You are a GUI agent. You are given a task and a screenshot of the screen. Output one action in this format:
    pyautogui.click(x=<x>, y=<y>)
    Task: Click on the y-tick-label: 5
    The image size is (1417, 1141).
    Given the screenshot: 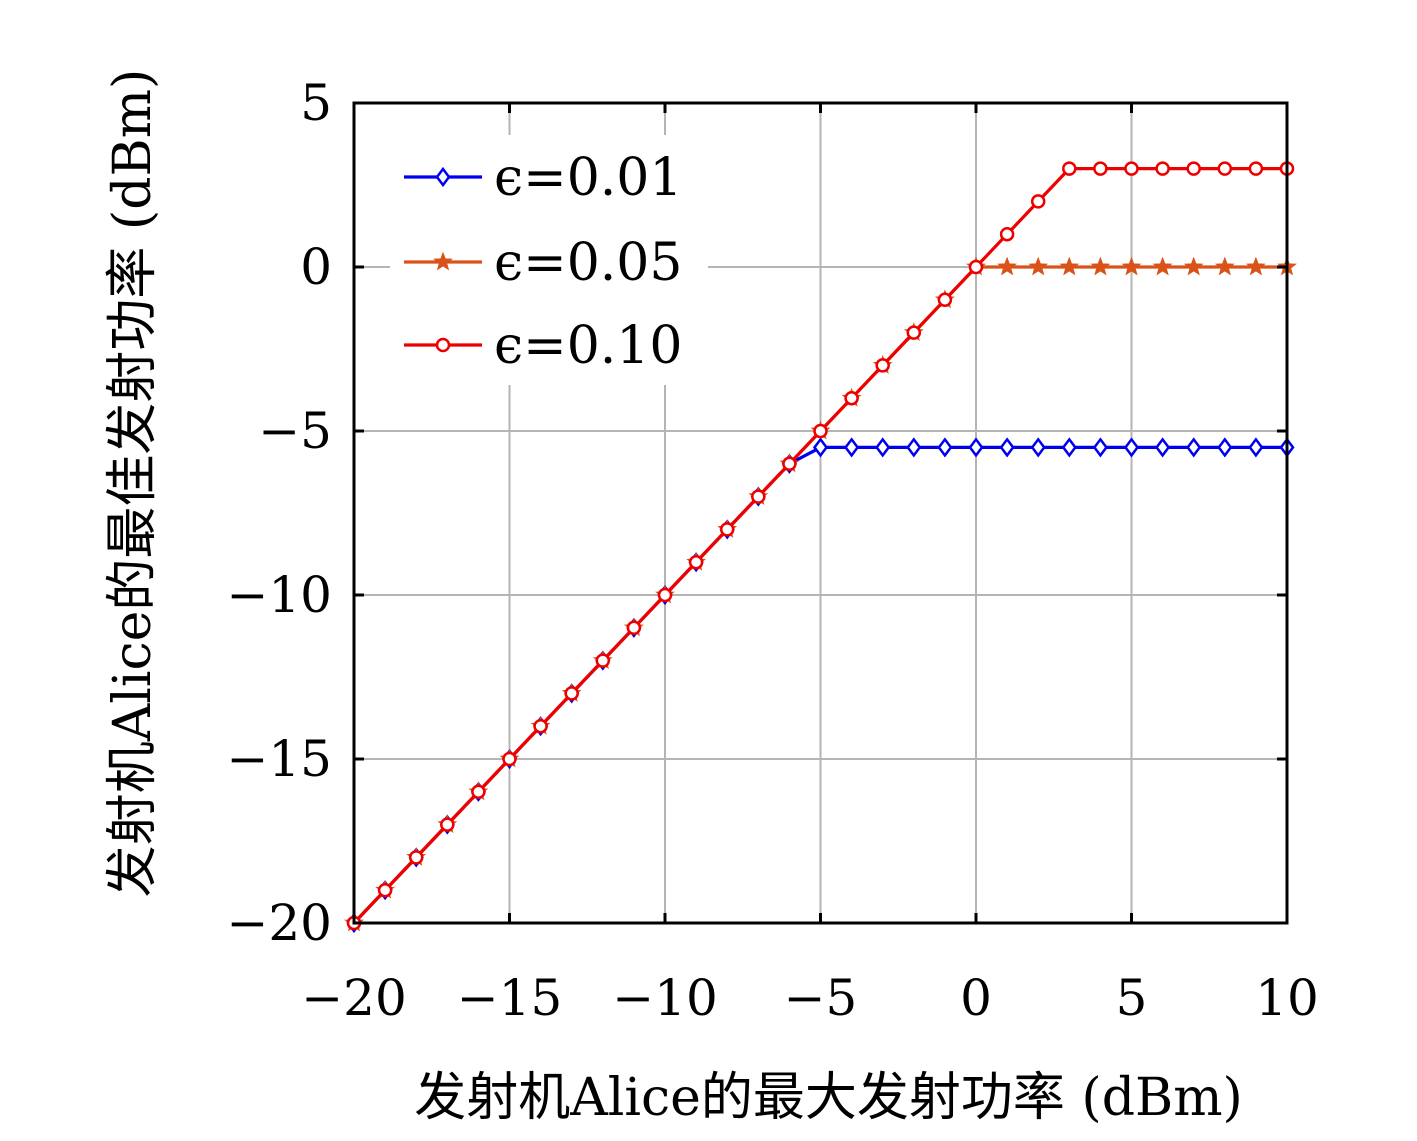 What is the action you would take?
    pyautogui.click(x=316, y=103)
    